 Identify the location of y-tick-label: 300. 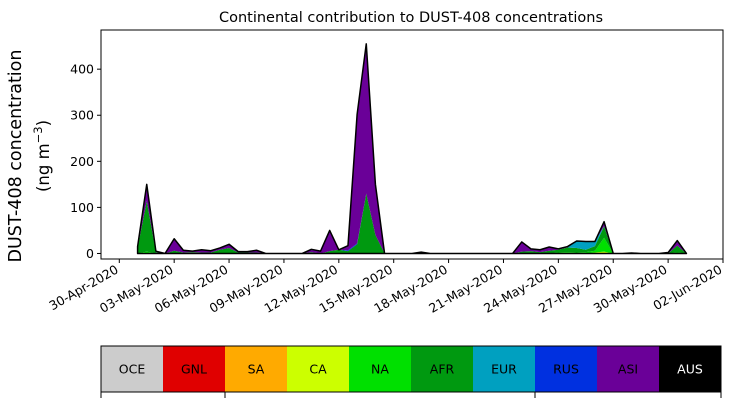
(82, 115).